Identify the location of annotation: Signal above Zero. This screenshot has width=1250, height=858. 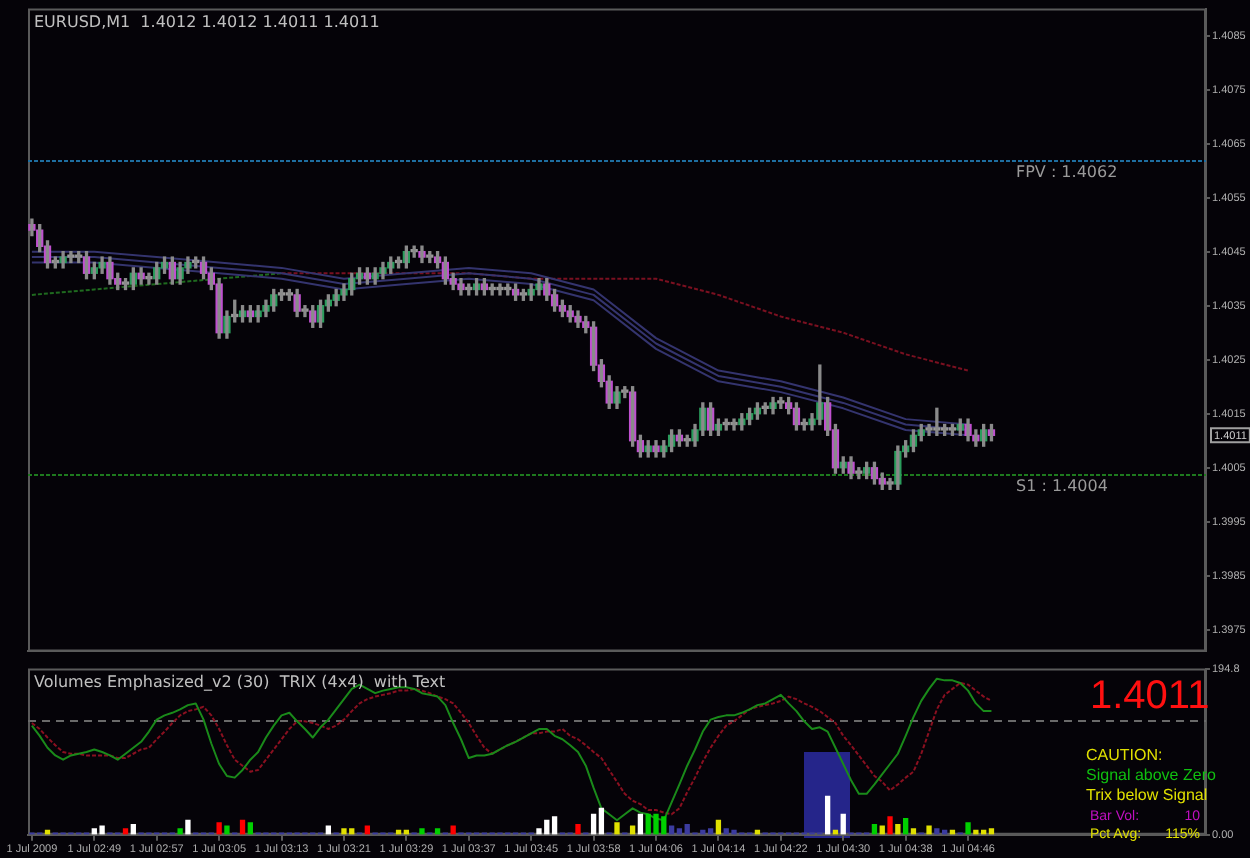
(1151, 775).